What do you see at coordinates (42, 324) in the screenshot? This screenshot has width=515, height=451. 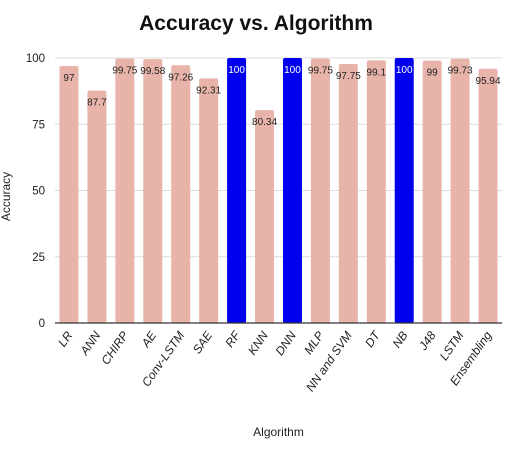 I see `y-tick-label: 0` at bounding box center [42, 324].